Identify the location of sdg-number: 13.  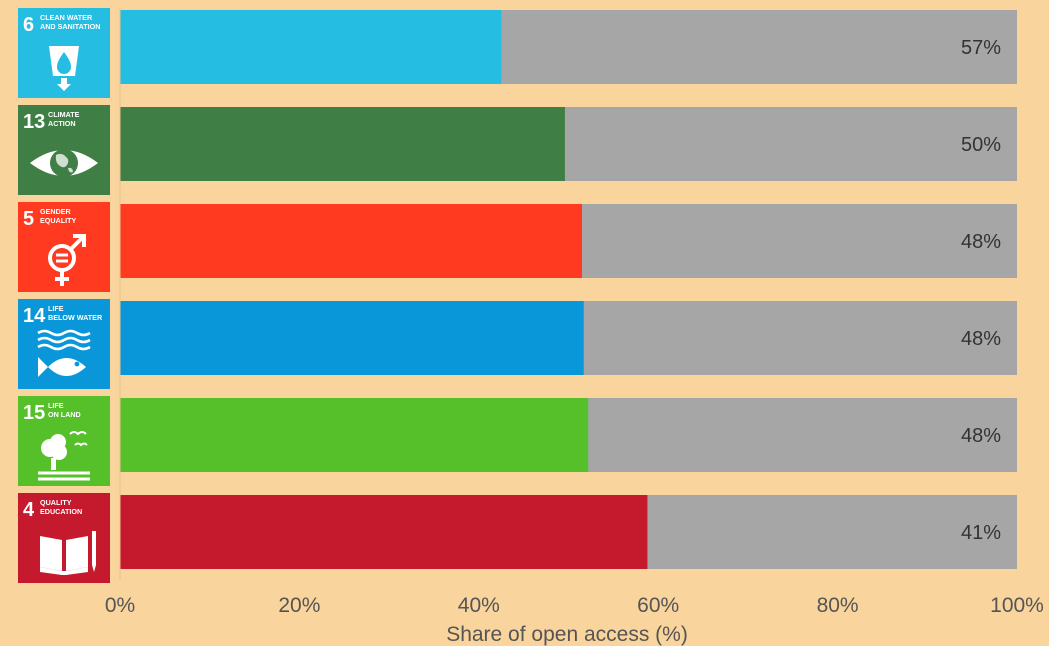
(34, 122).